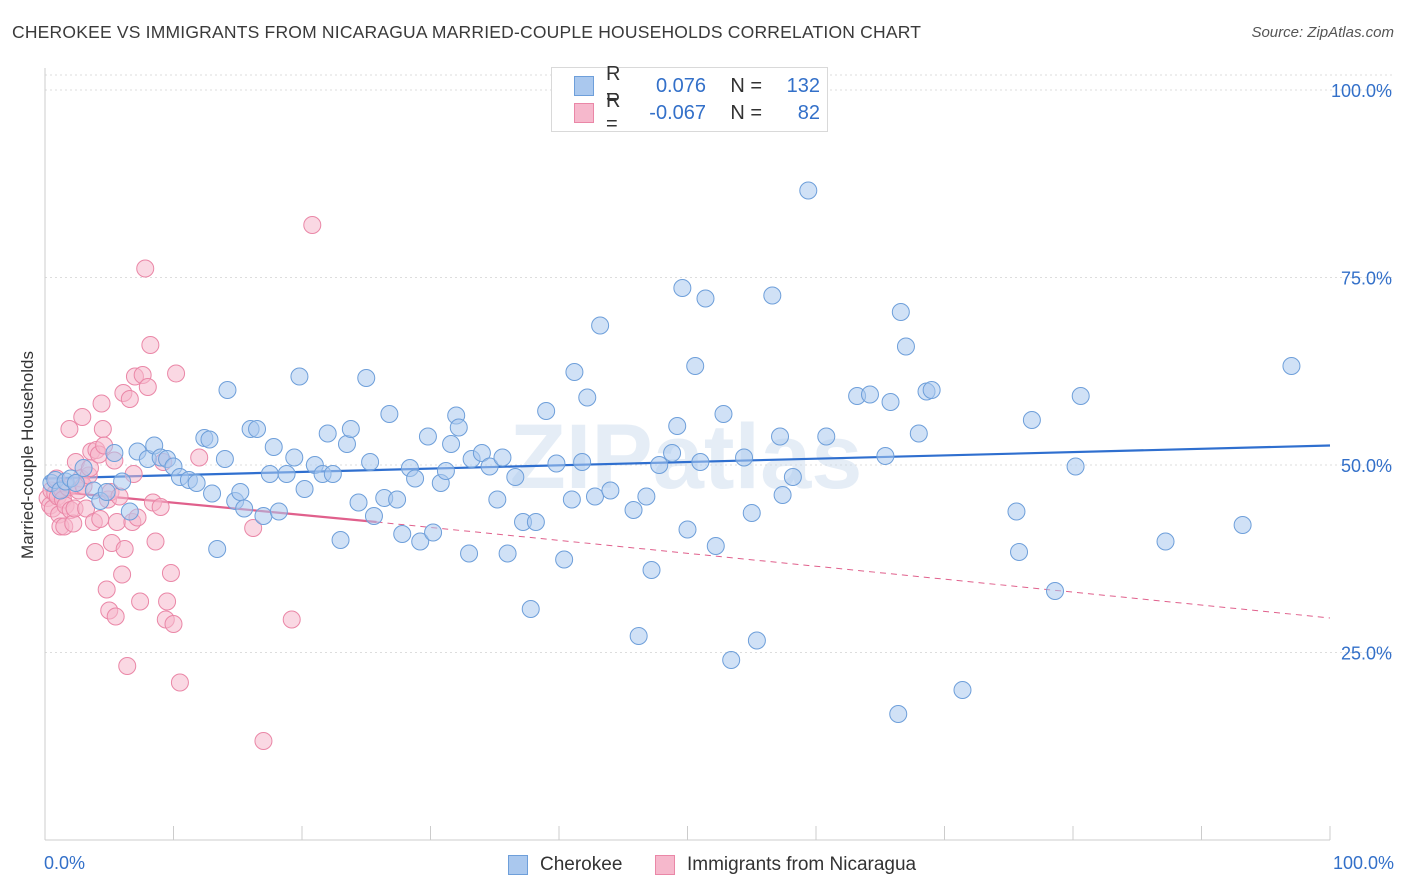 The width and height of the screenshot is (1406, 892). Describe the element at coordinates (584, 86) in the screenshot. I see `legend-swatch-cherokee` at that location.